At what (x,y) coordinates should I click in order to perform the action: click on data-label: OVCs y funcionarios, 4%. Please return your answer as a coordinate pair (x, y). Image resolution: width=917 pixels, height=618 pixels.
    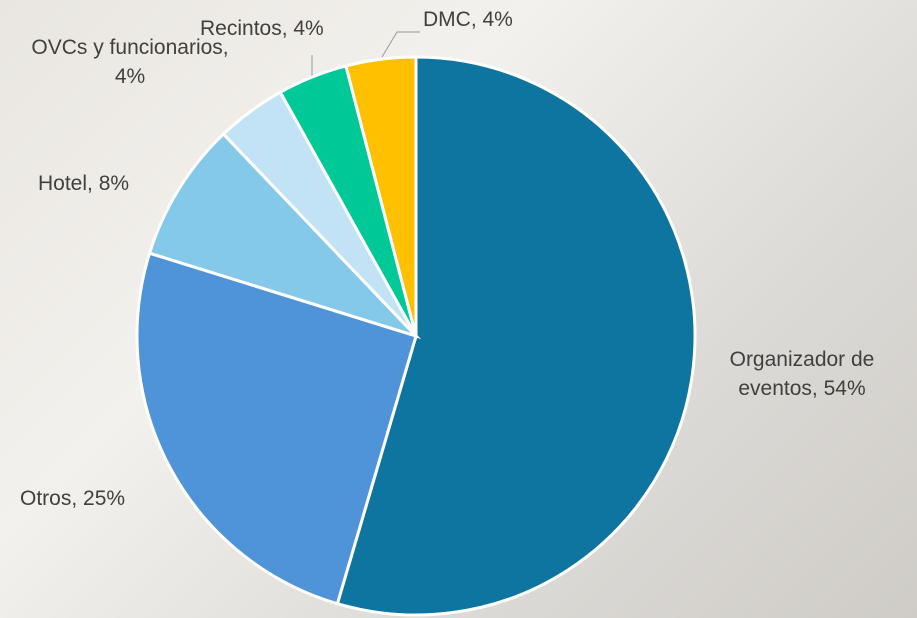
    Looking at the image, I should click on (130, 62).